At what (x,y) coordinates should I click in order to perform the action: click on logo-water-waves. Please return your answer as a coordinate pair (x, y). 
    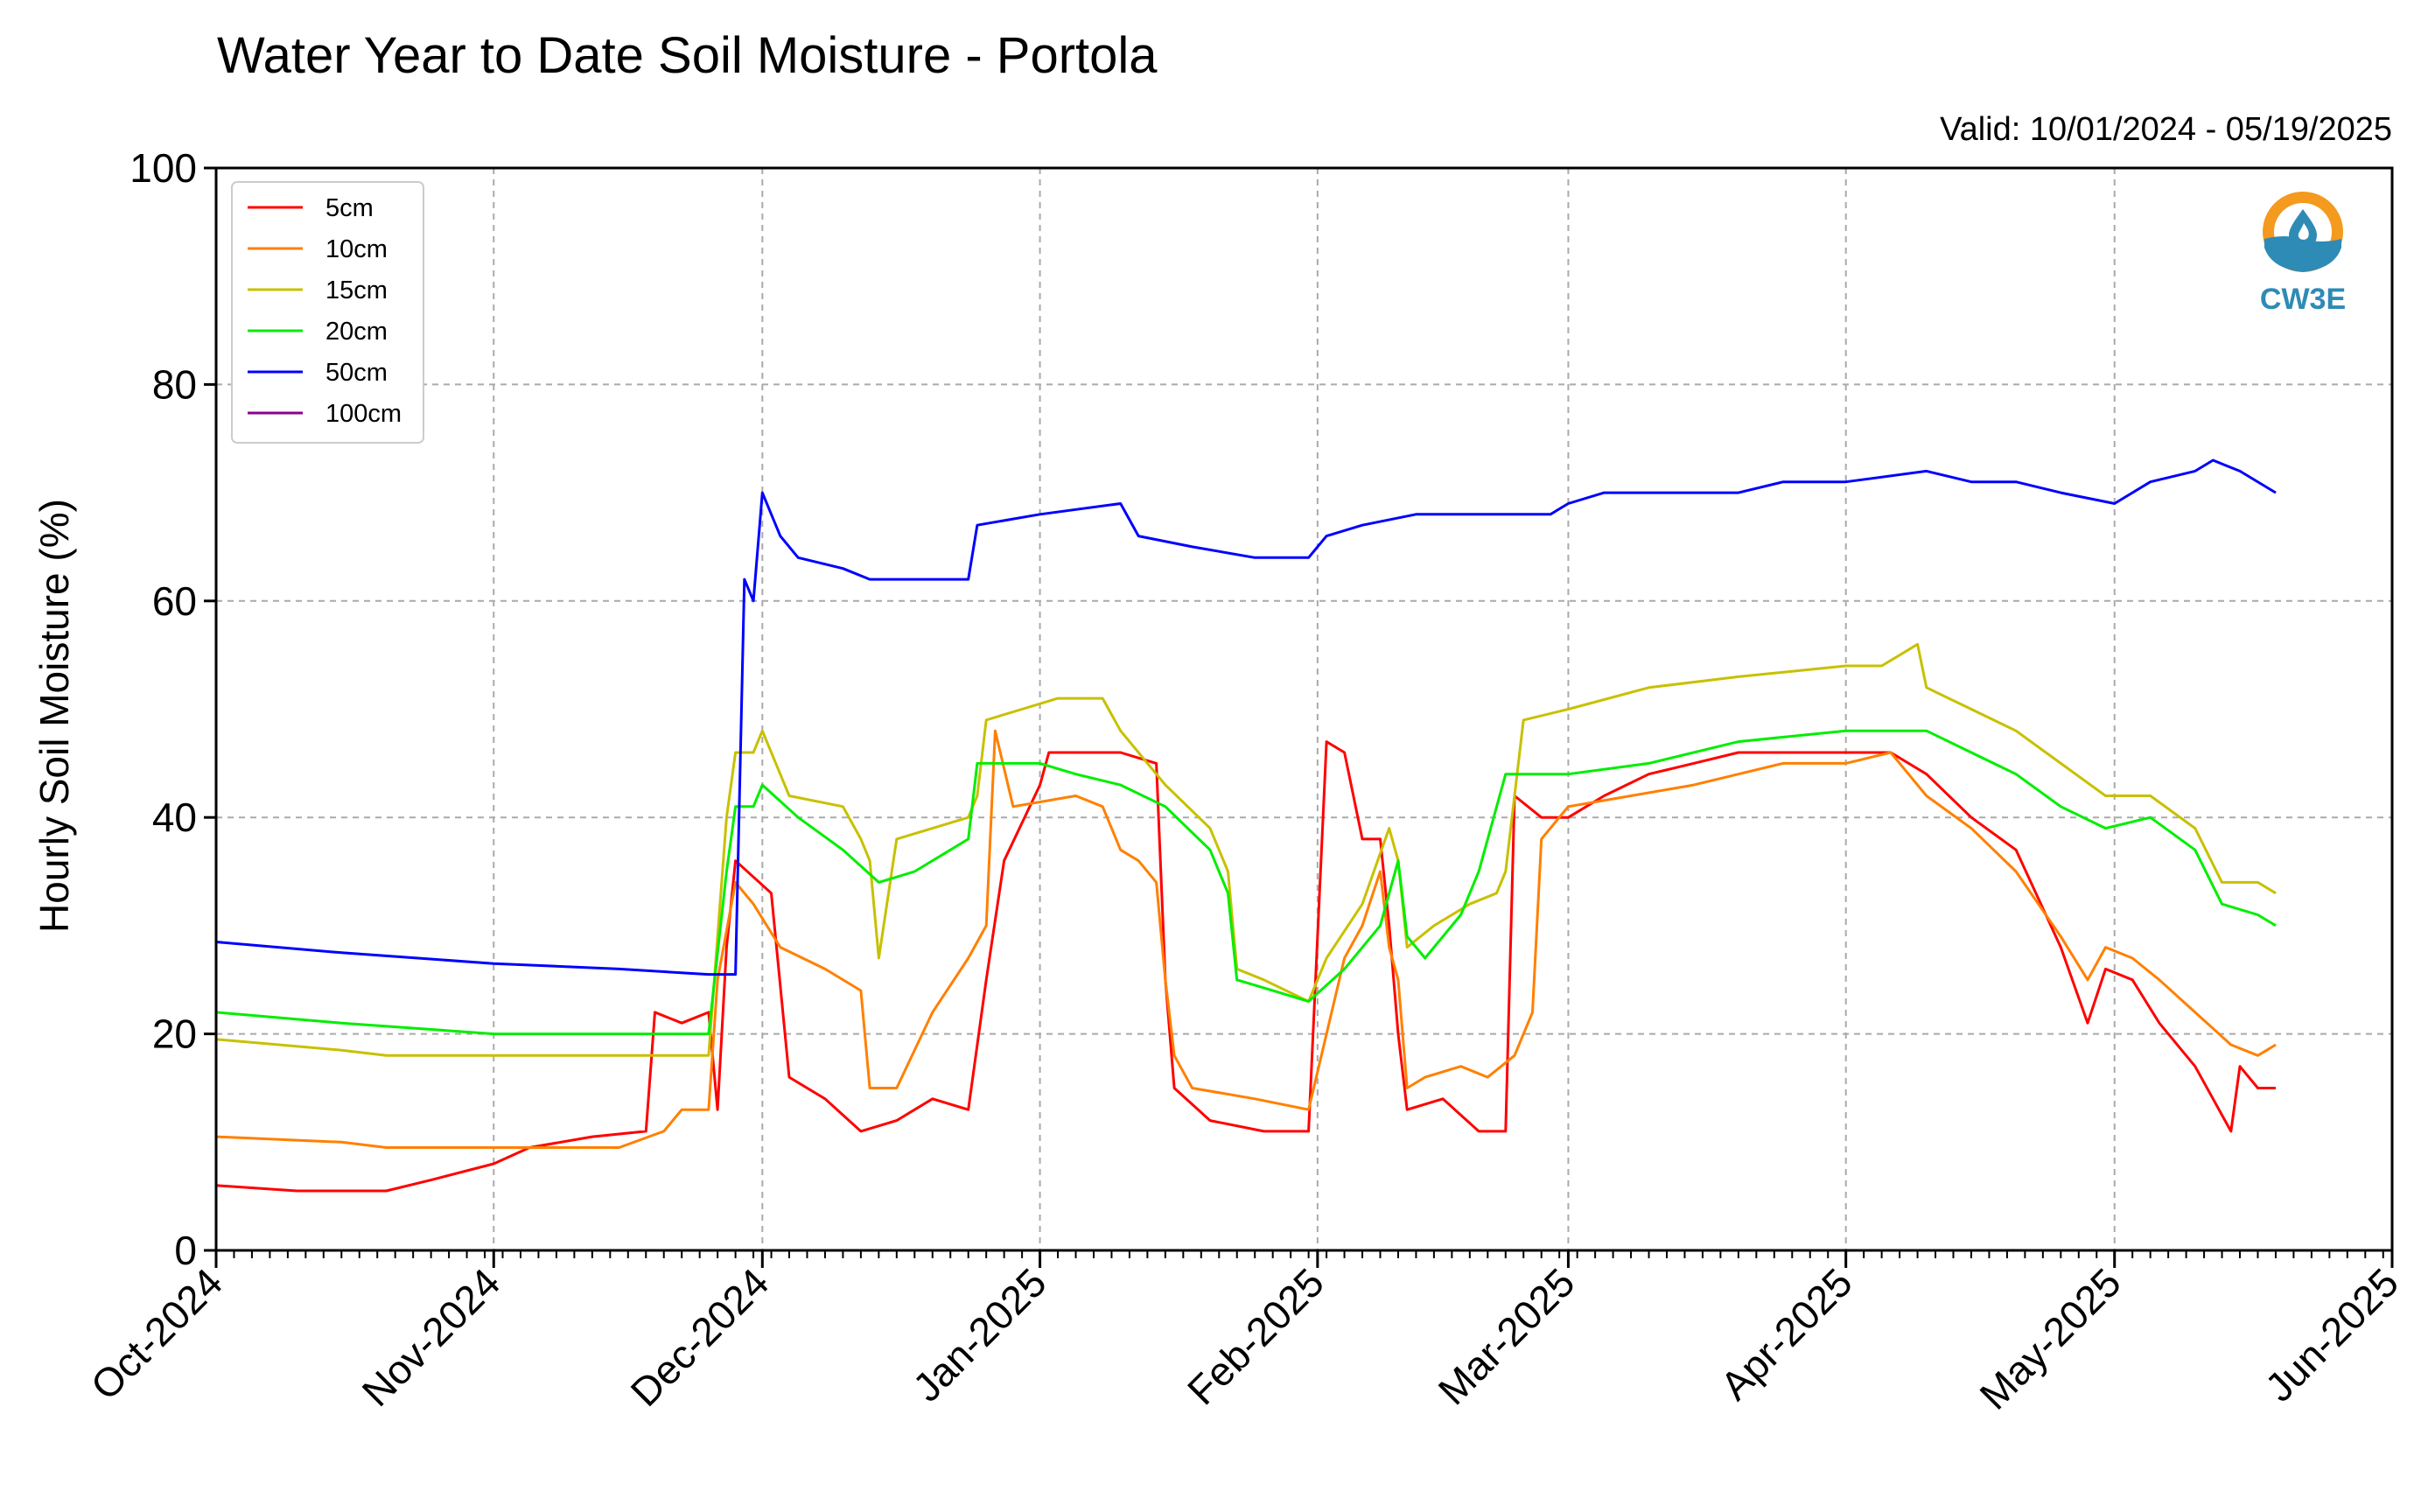
    Looking at the image, I should click on (2302, 254).